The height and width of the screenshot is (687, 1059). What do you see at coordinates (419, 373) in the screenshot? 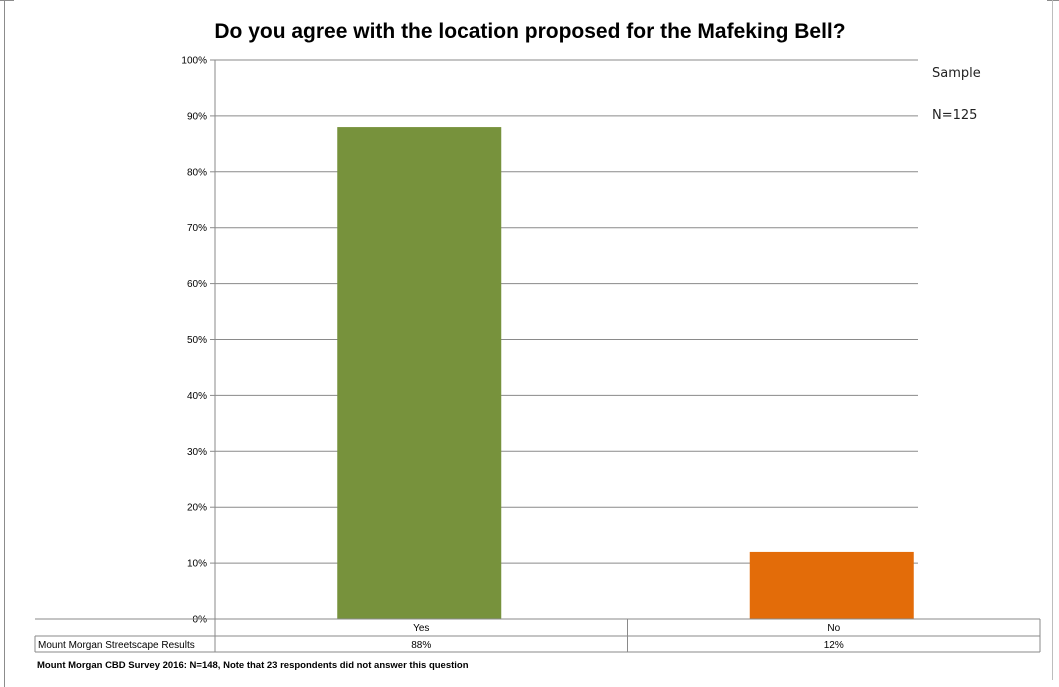
I see `bar-yes` at bounding box center [419, 373].